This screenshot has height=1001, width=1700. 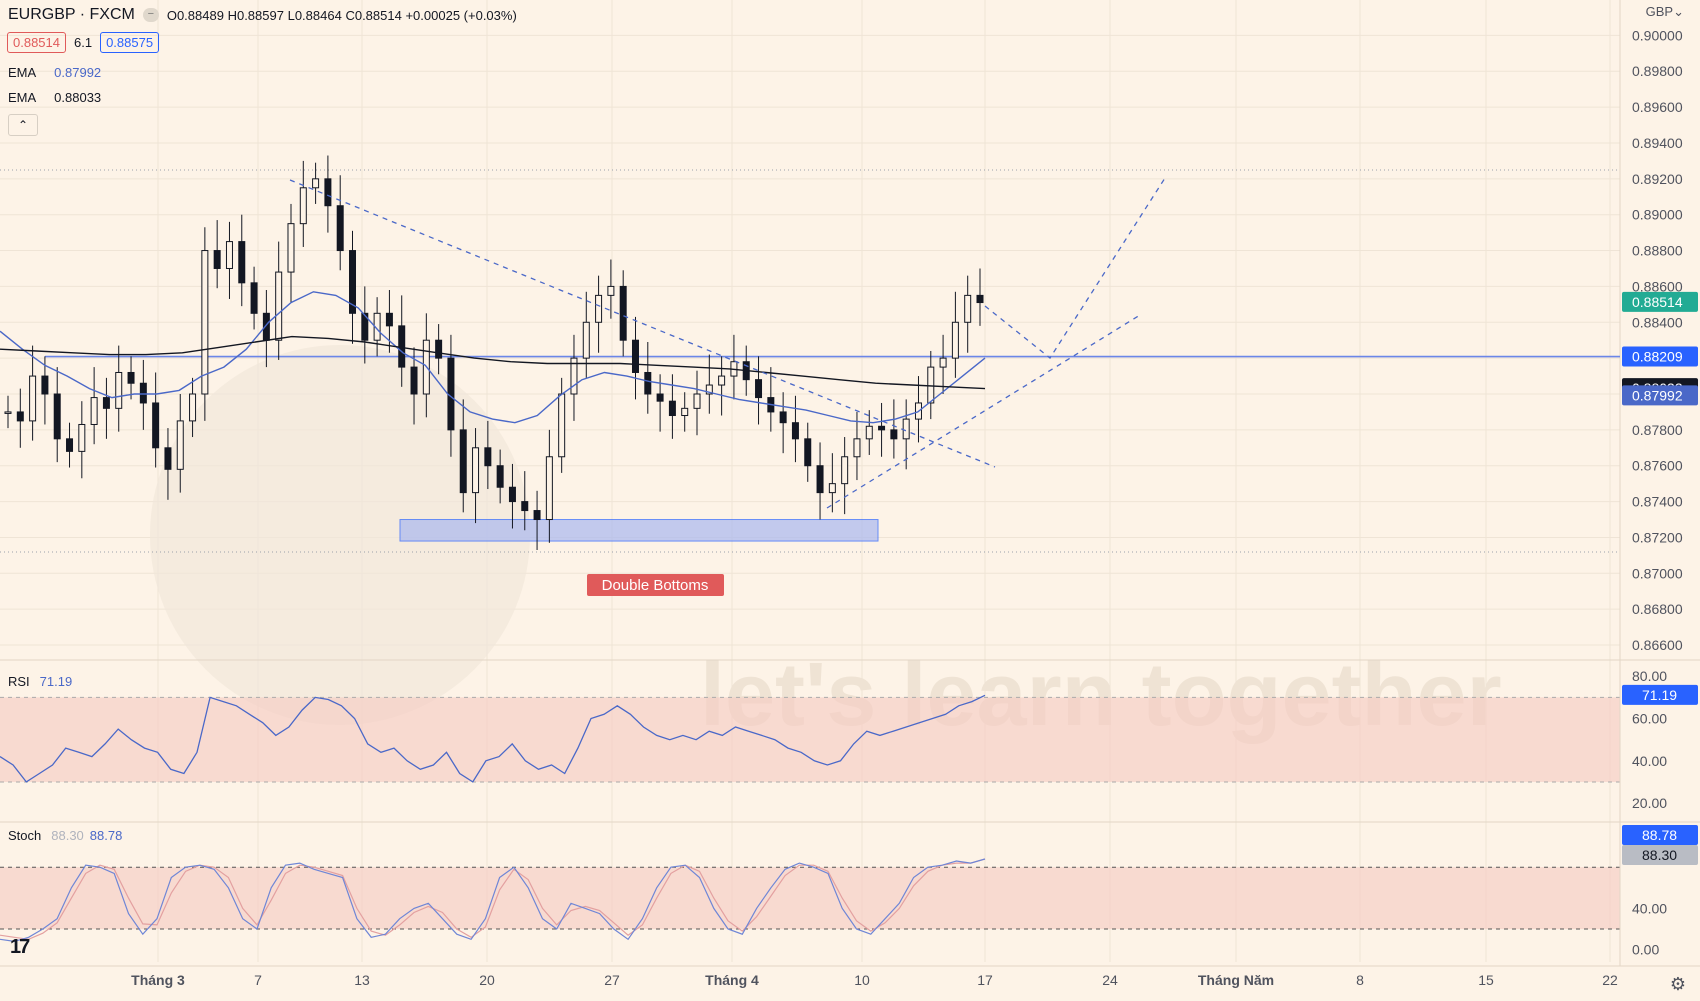 What do you see at coordinates (1236, 980) in the screenshot?
I see `x-tick-9: Tháng Năm` at bounding box center [1236, 980].